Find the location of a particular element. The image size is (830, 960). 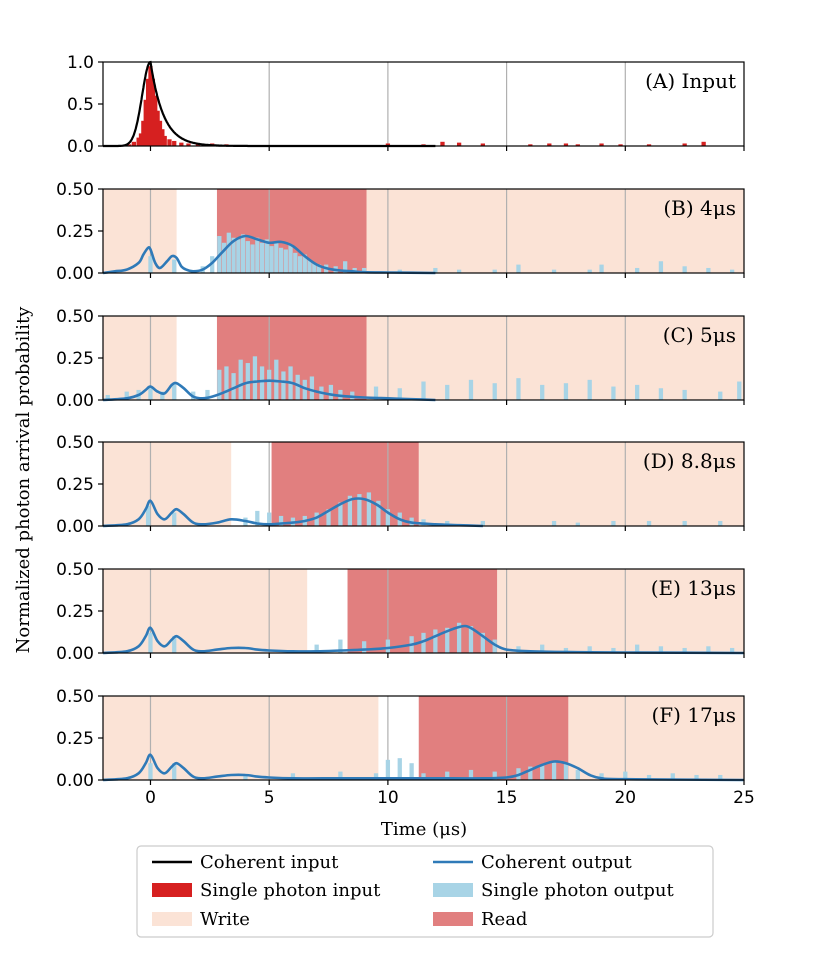

x-tick-label: 15 is located at coordinates (507, 798).